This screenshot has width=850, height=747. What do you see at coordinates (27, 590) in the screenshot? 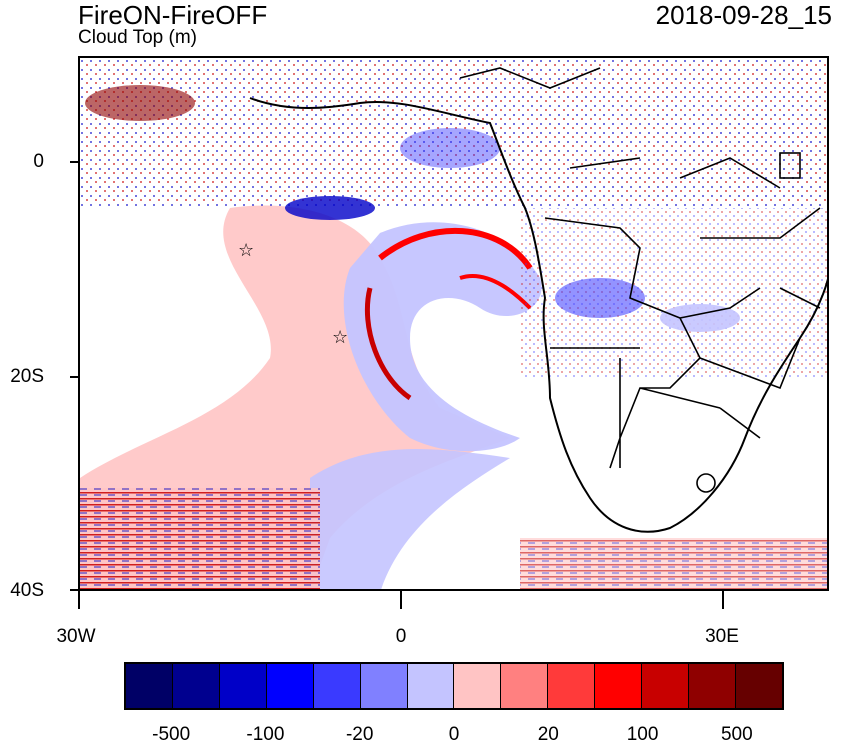
I see `y-label-40s: 40S` at bounding box center [27, 590].